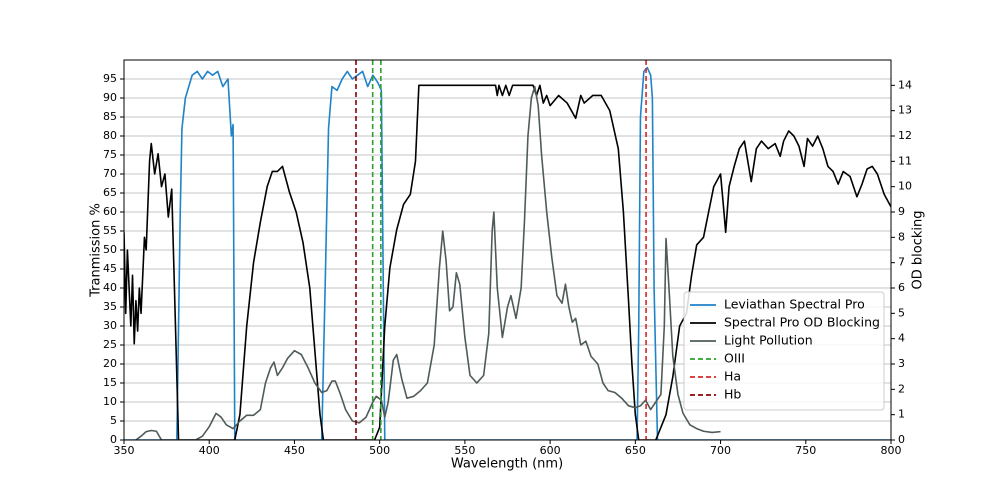 The image size is (990, 495). Describe the element at coordinates (96, 250) in the screenshot. I see `y-axis-label: Tranmission %` at that location.